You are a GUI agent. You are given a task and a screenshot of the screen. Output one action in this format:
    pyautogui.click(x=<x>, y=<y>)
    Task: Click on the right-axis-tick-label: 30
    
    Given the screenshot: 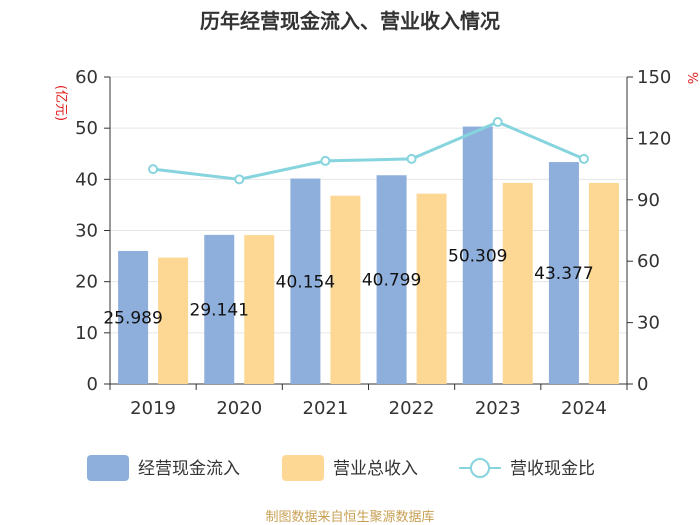 What is the action you would take?
    pyautogui.click(x=648, y=323)
    